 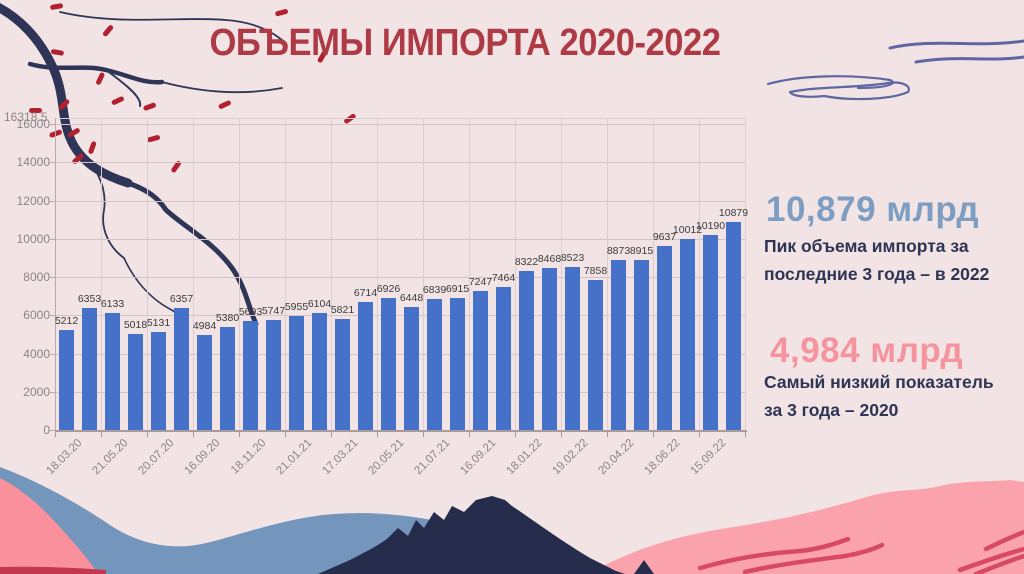 I want to click on bar-value-label: 8873, so click(x=618, y=251).